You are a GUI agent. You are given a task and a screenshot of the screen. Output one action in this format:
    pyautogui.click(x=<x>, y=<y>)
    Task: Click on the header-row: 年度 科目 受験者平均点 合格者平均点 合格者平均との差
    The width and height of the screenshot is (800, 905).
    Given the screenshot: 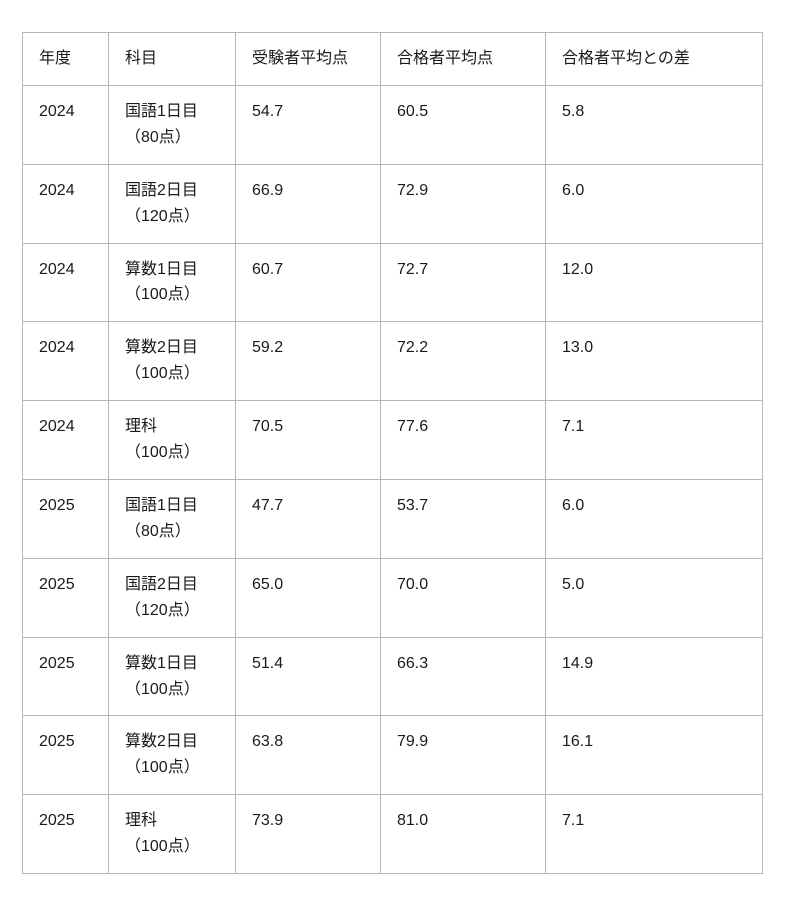 What is the action you would take?
    pyautogui.click(x=392, y=59)
    